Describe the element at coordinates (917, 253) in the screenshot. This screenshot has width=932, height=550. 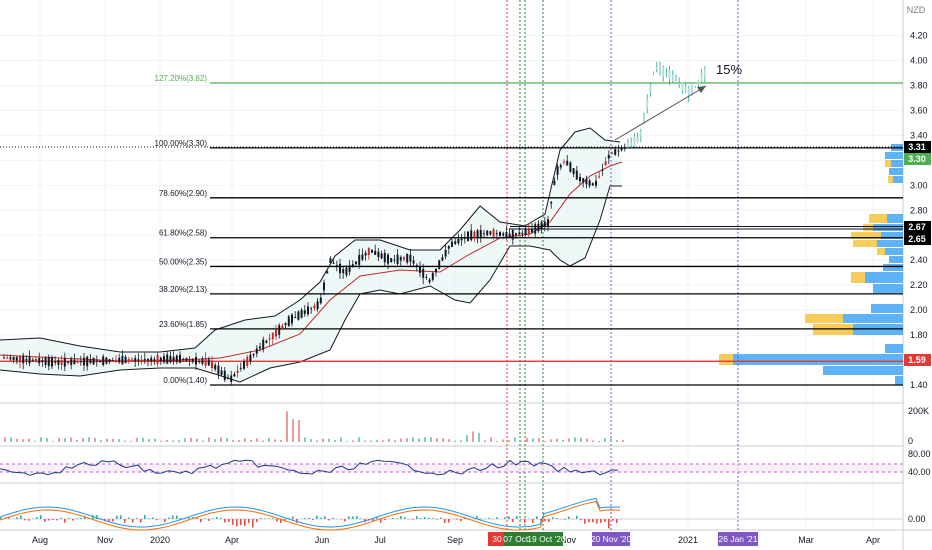
I see `price-tags: 3.31 3.30 2.67 2.65 1.59` at that location.